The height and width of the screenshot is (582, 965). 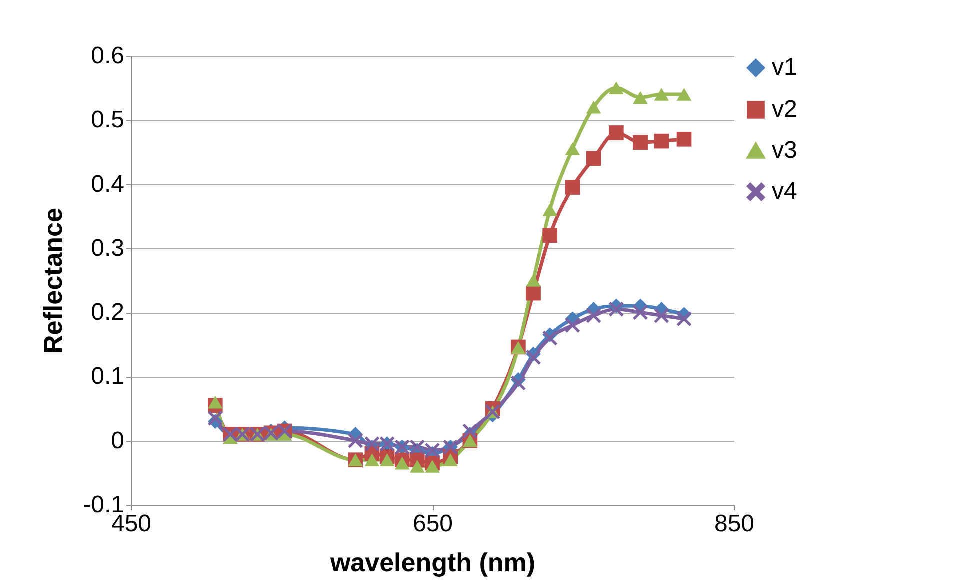 I want to click on x-axis-title: wavelength (nm), so click(x=432, y=563).